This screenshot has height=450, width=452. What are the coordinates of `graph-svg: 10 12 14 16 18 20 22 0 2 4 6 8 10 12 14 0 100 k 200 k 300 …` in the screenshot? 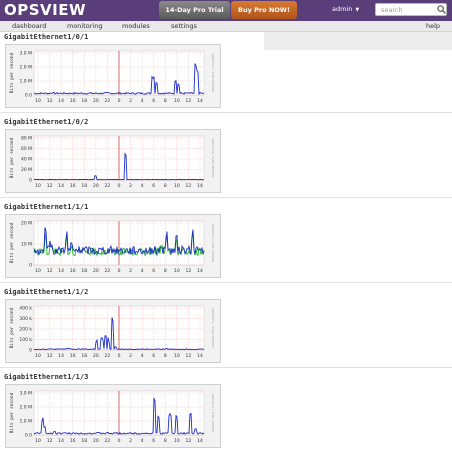 It's located at (112, 333).